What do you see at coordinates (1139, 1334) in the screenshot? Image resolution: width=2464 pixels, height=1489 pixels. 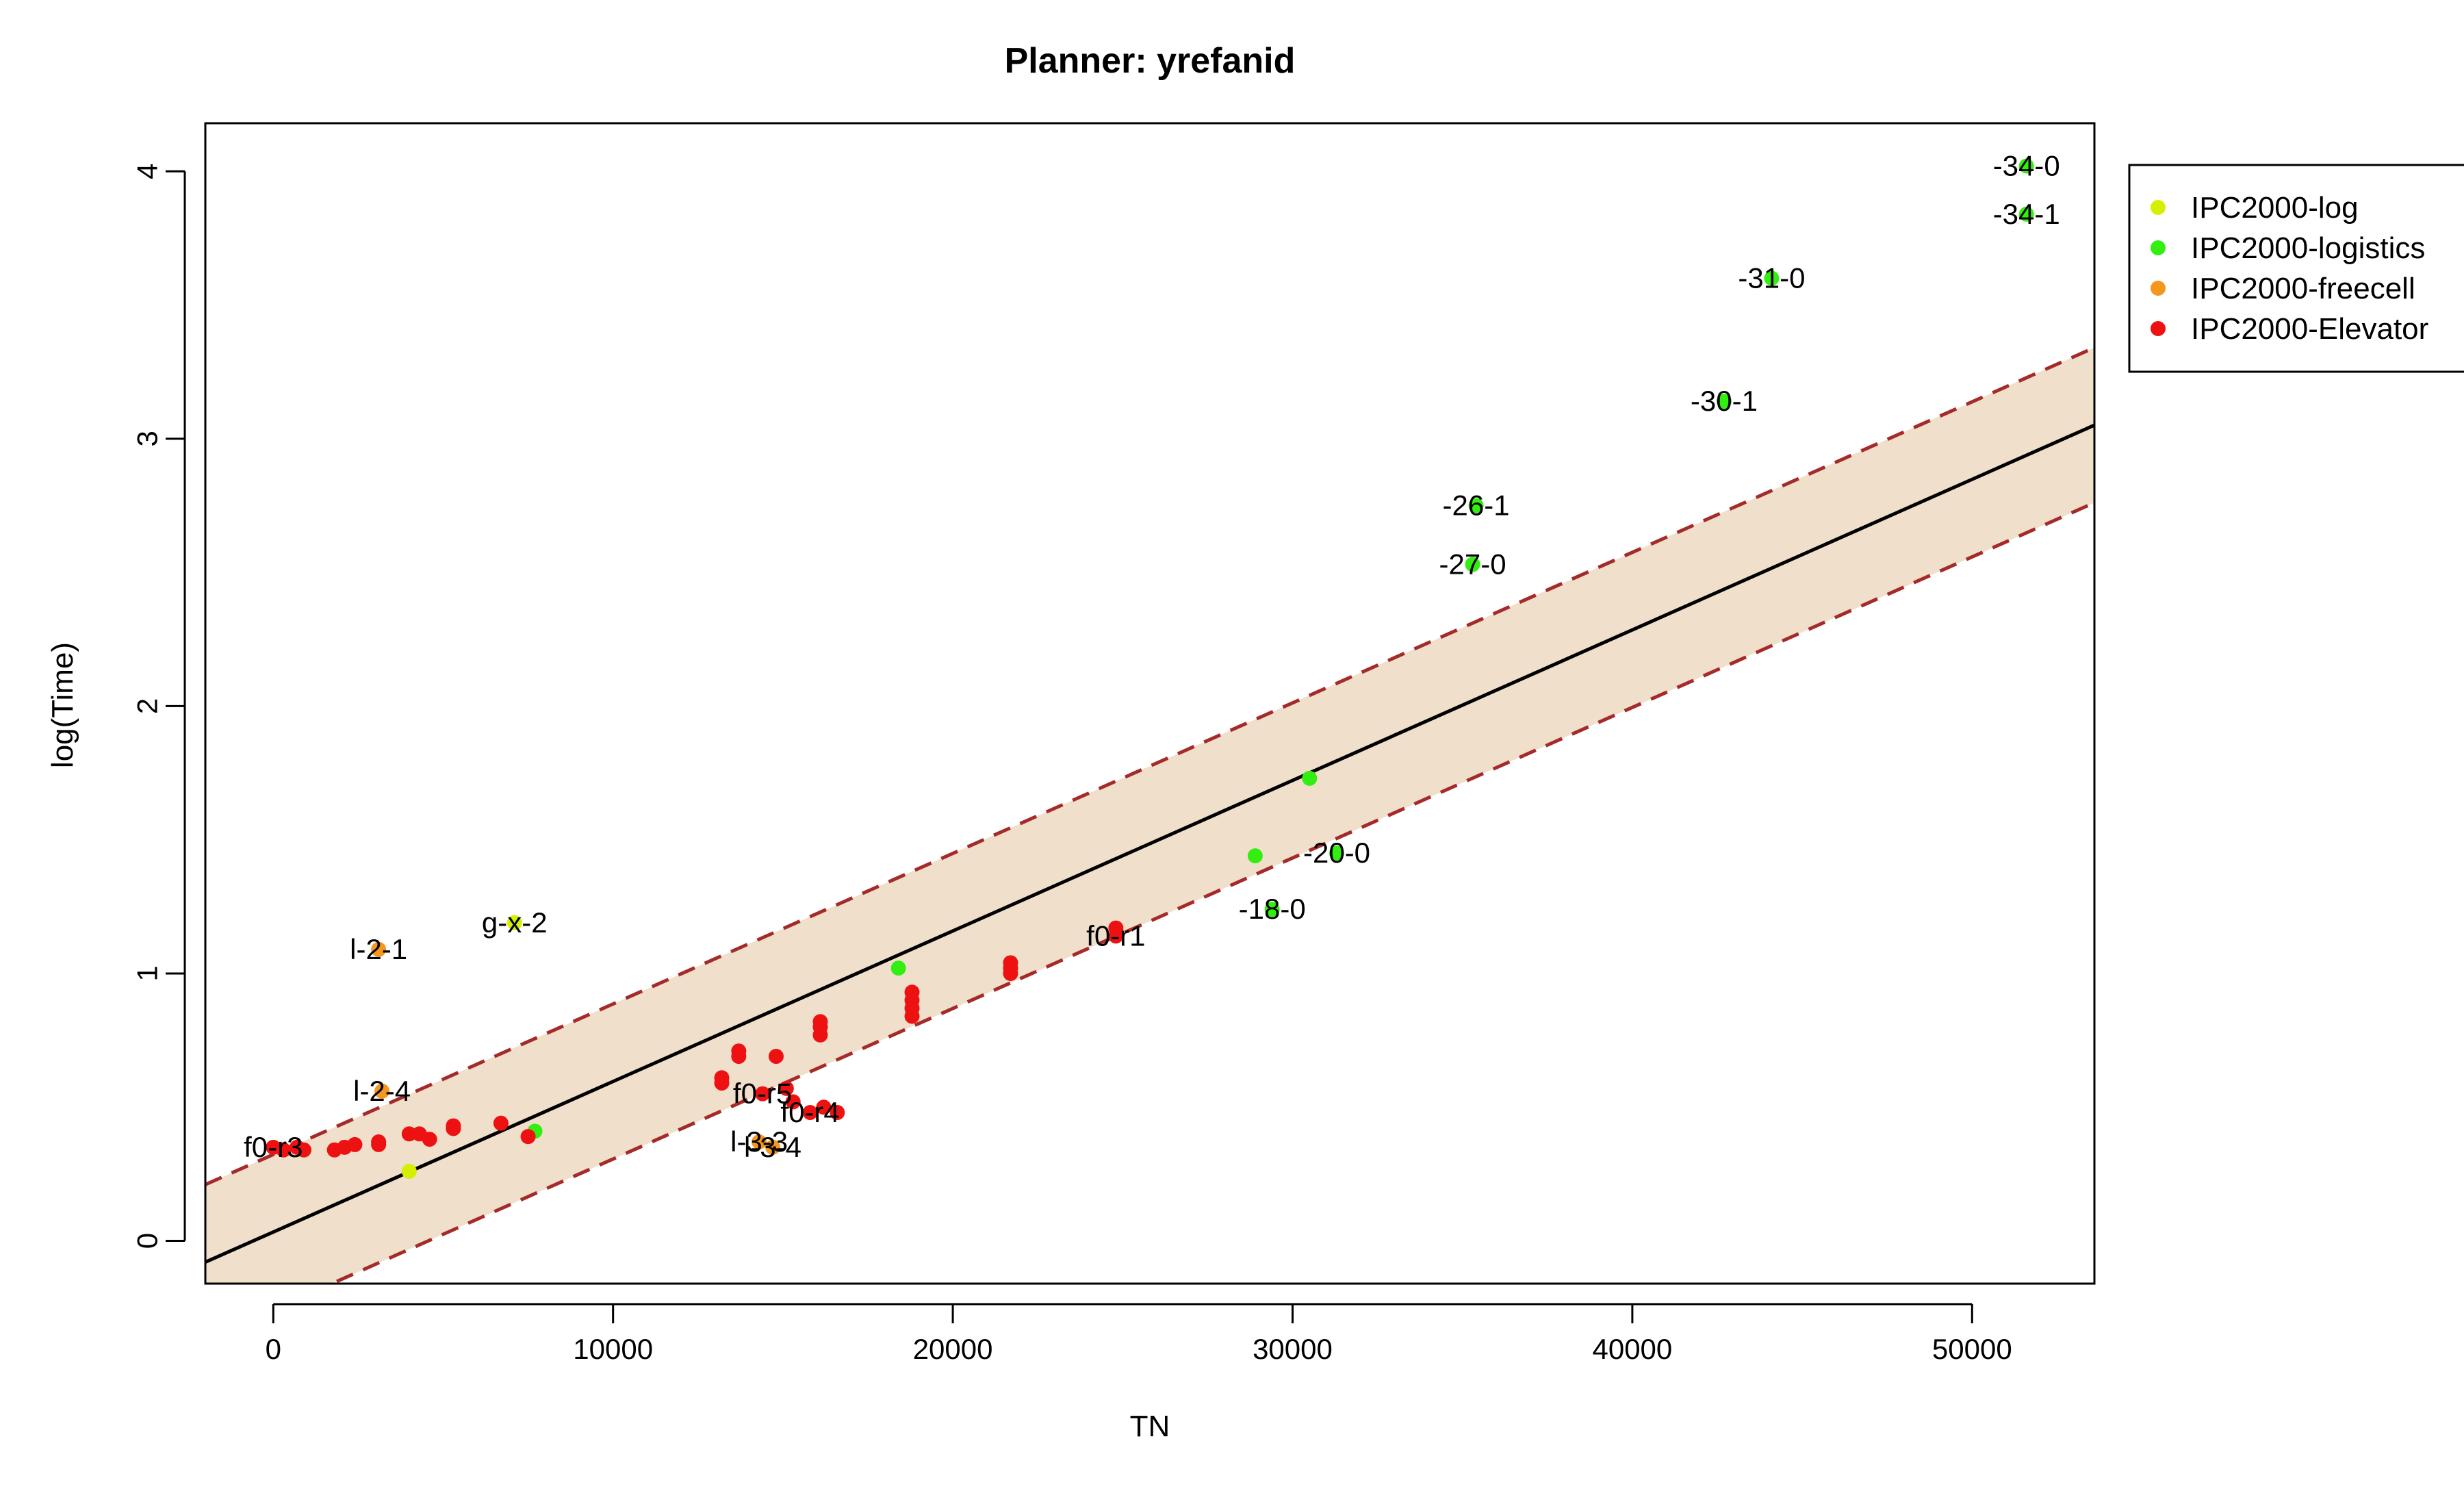 I see `x-axis: 0 10000 20000 30000 40000 50000` at bounding box center [1139, 1334].